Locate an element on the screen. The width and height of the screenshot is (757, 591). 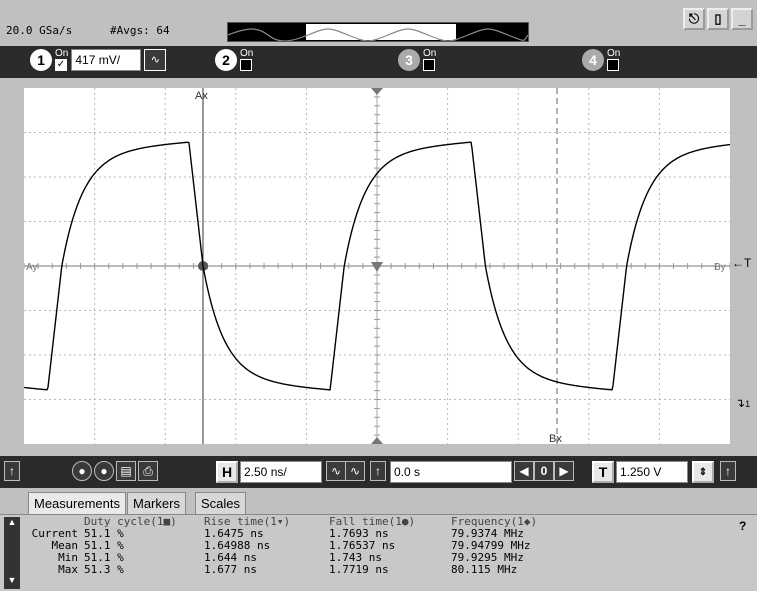
help-icon: ? is located at coordinates (743, 526).